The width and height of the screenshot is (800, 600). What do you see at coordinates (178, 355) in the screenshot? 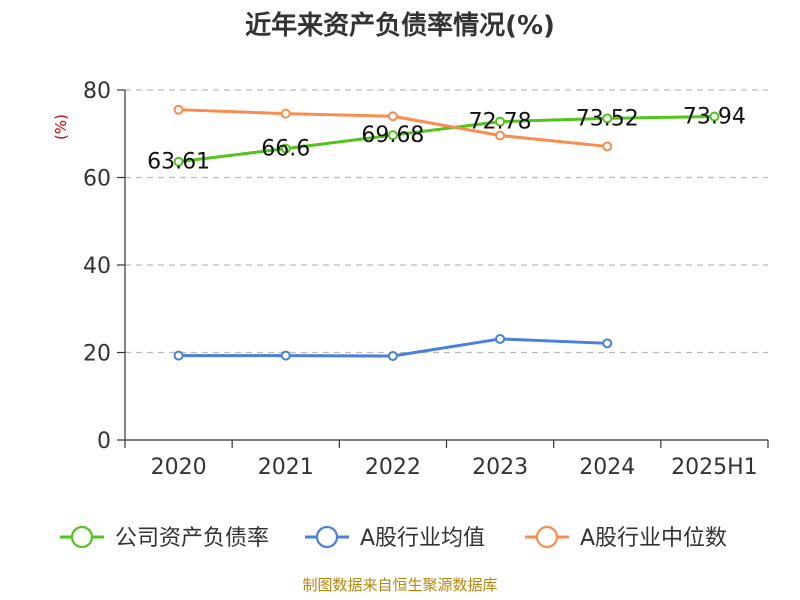
I see `series-1-point-2020` at bounding box center [178, 355].